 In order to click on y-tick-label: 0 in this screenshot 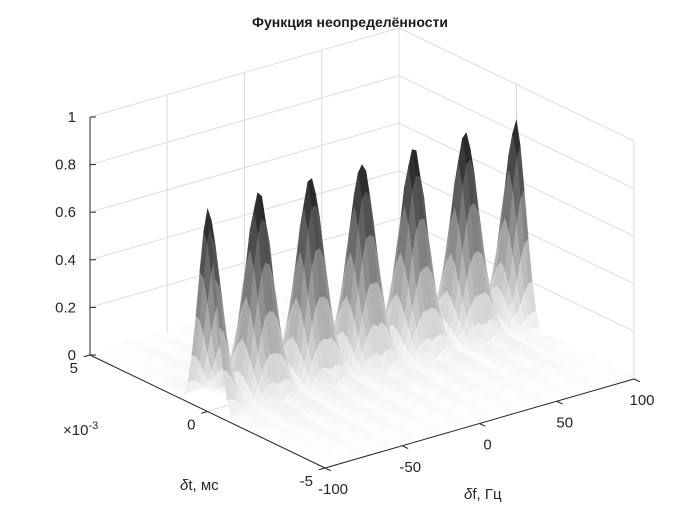, I will do `click(191, 425)`.